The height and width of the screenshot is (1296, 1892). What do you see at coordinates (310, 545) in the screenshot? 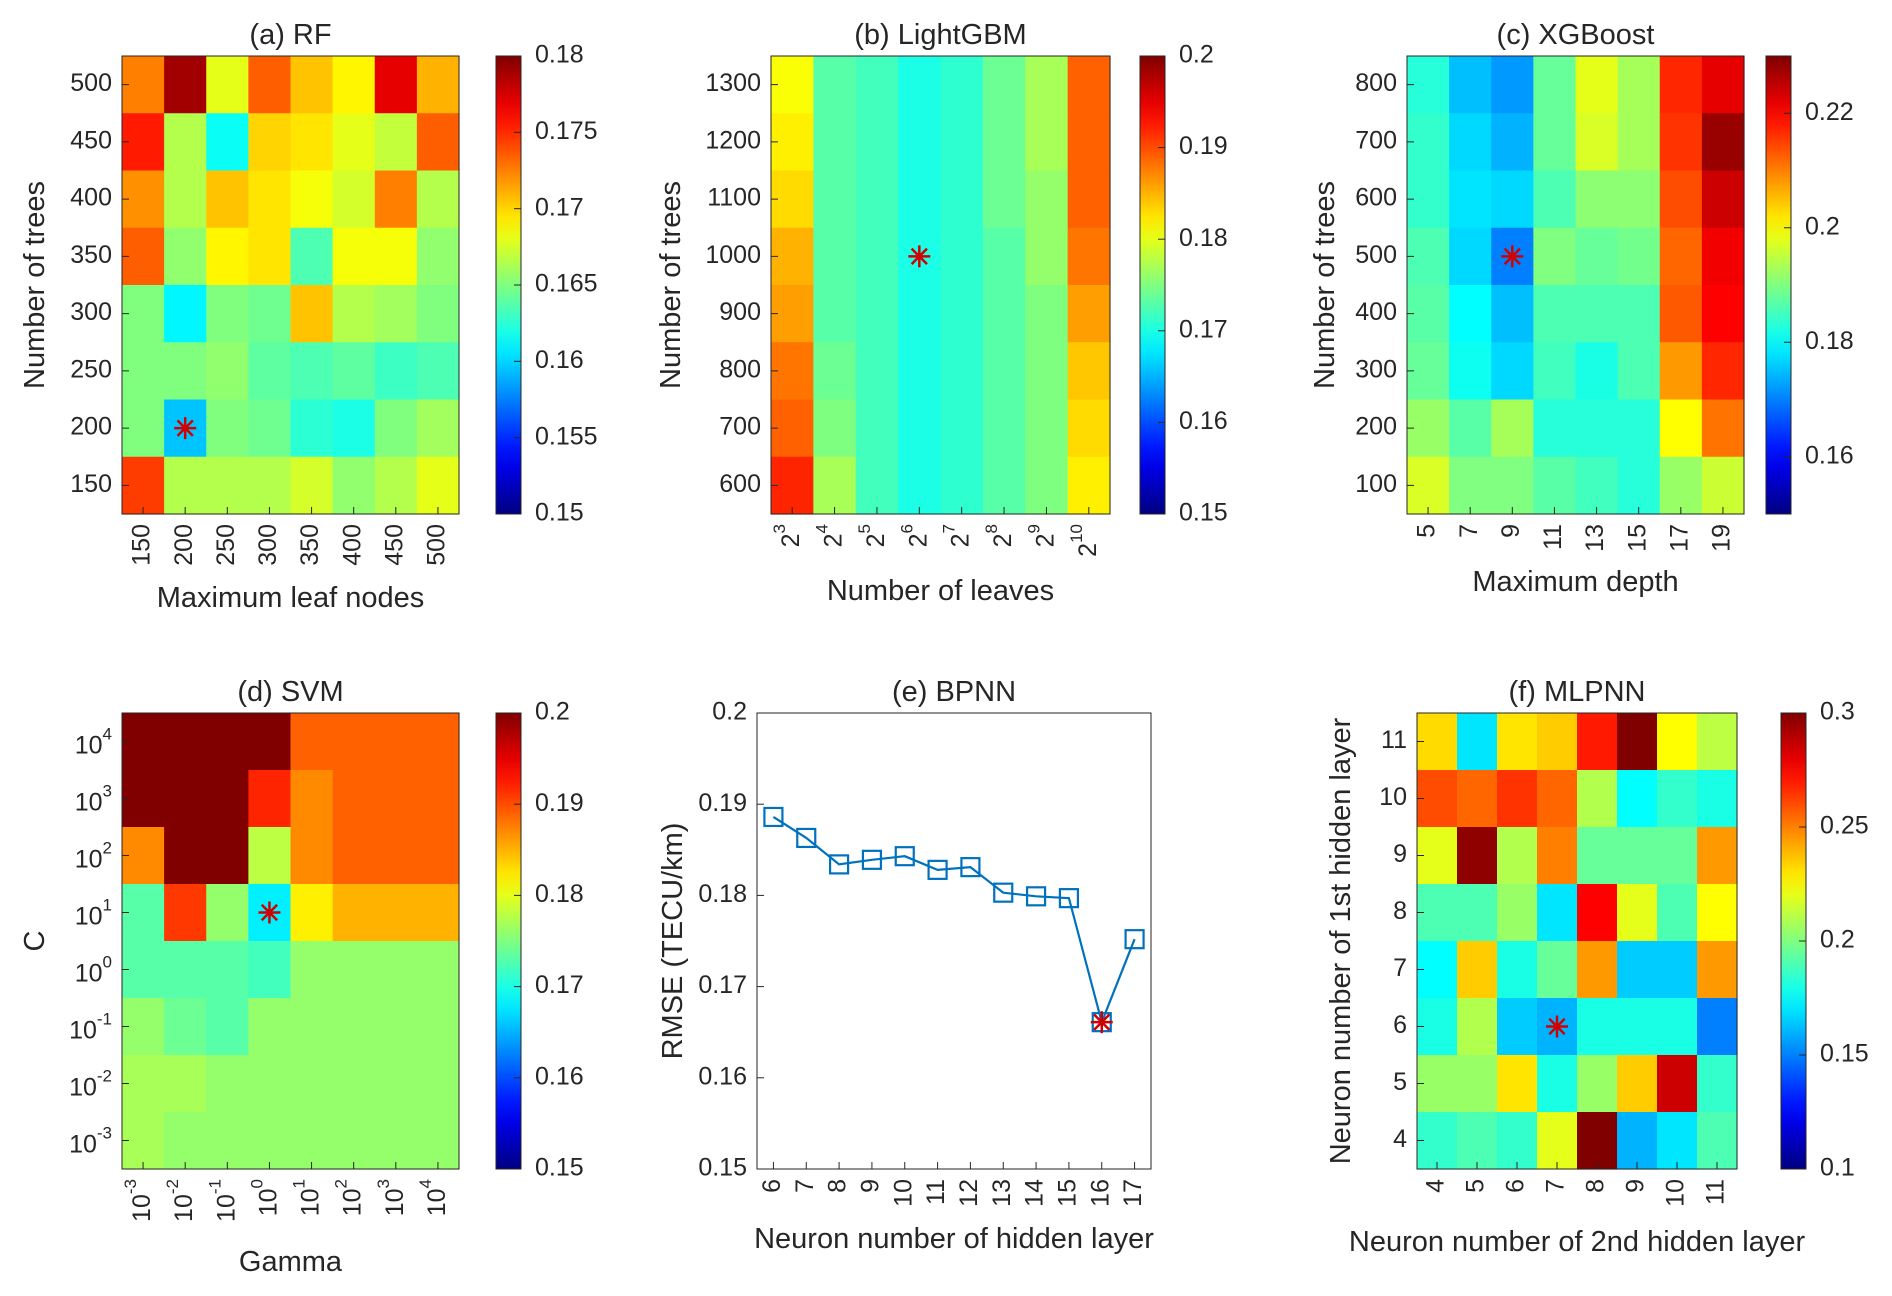
I see `x-tick-label: 350` at bounding box center [310, 545].